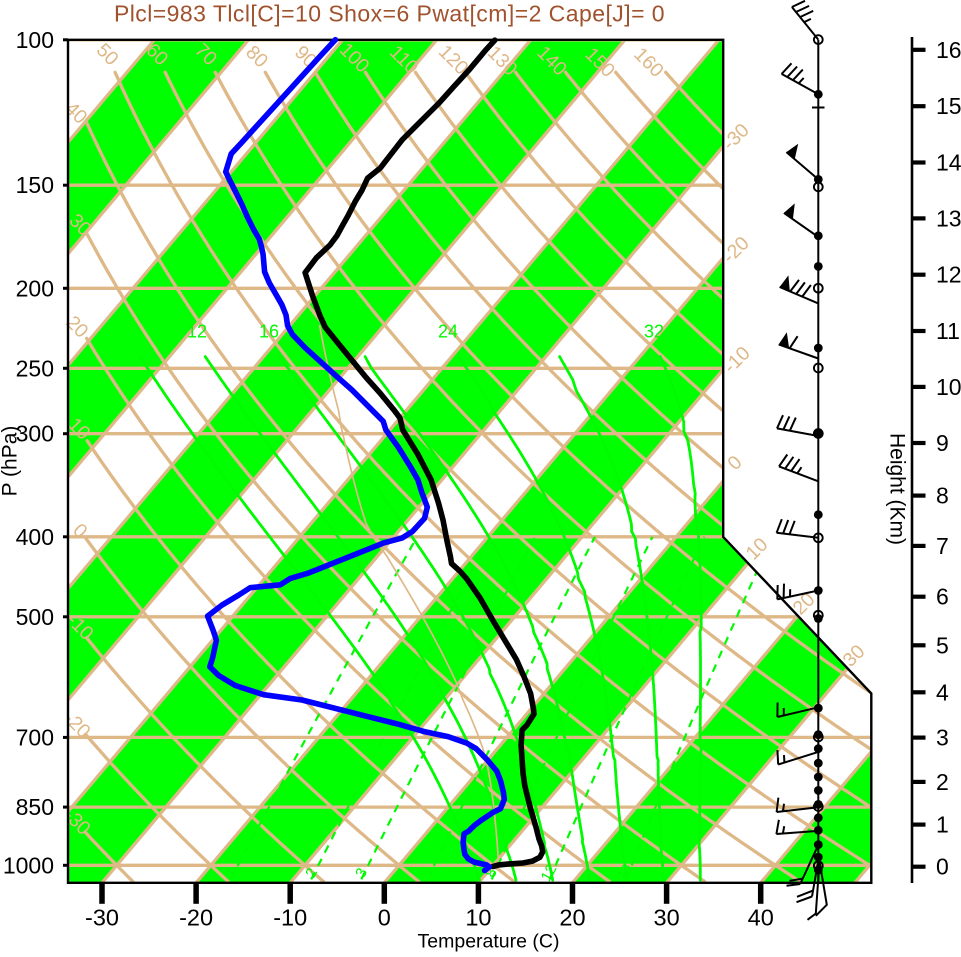  Describe the element at coordinates (948, 163) in the screenshot. I see `svg-text: 14` at that location.